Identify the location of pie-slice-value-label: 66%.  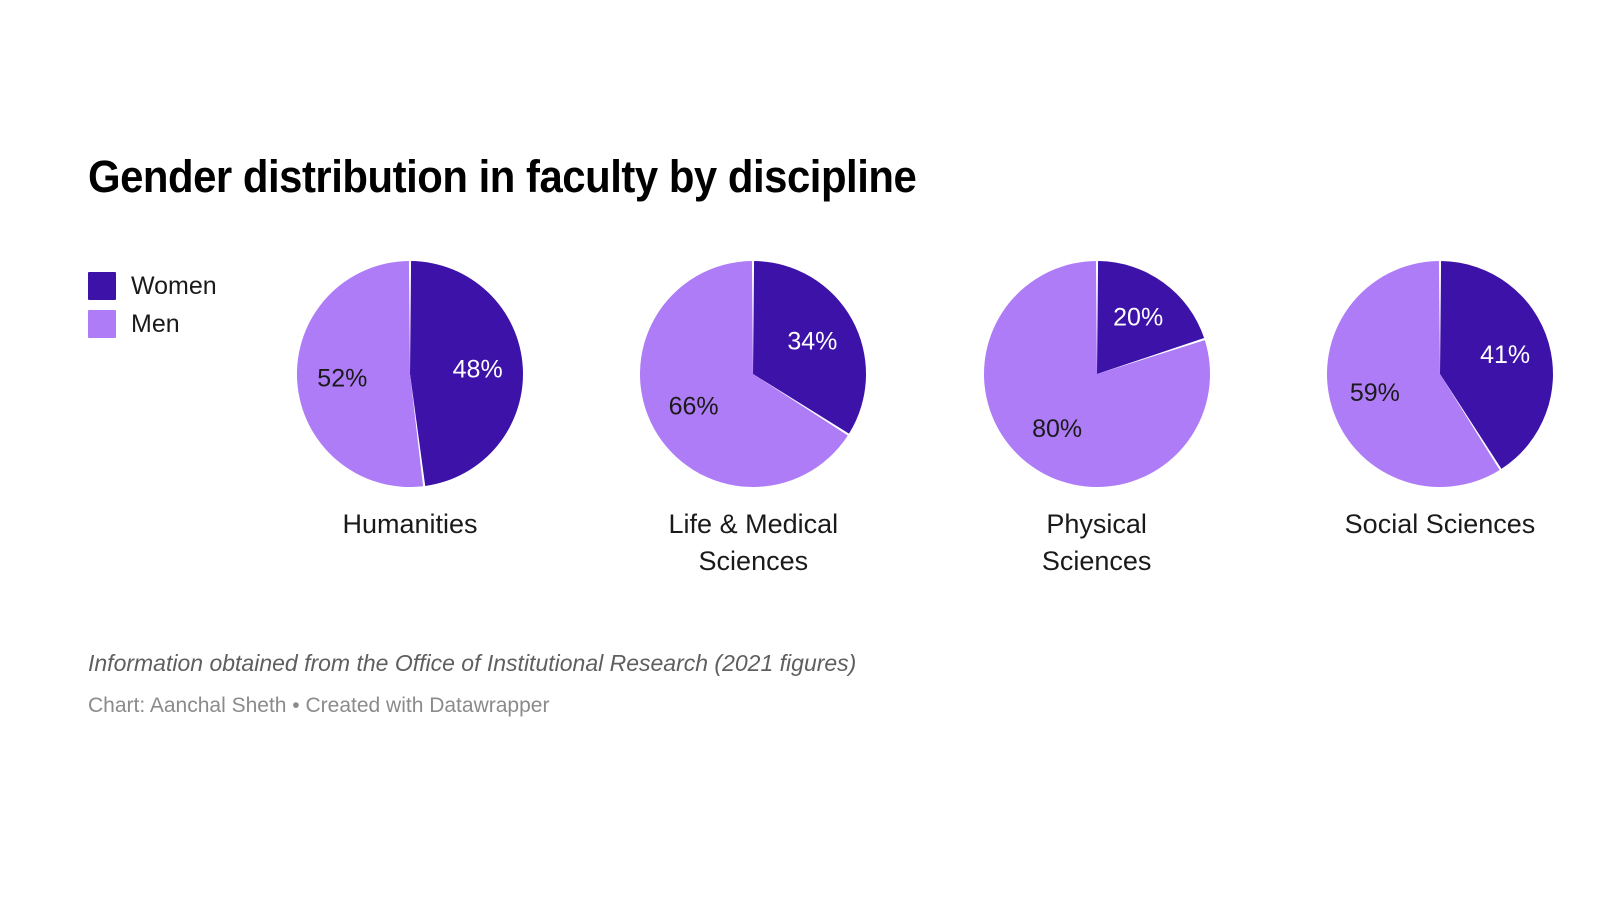
(694, 407).